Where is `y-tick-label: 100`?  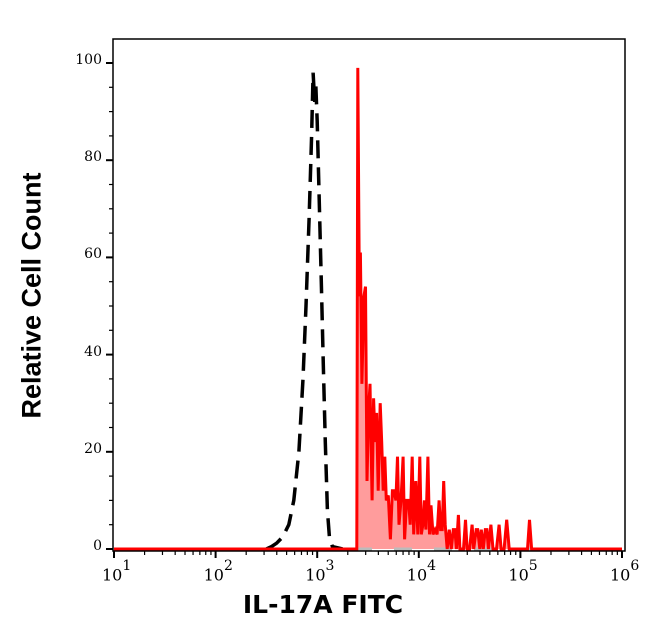 y-tick-label: 100 is located at coordinates (88, 60).